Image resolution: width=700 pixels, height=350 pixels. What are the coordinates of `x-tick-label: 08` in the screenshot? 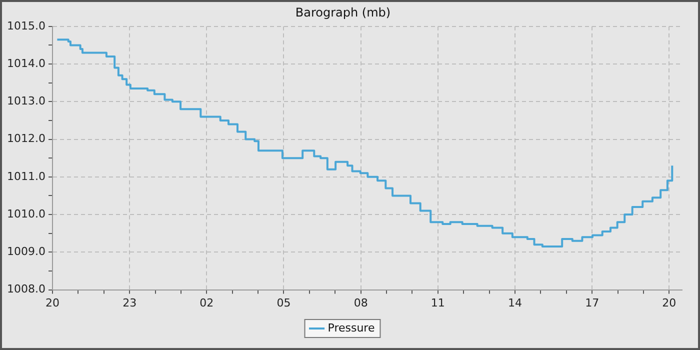 It's located at (361, 303).